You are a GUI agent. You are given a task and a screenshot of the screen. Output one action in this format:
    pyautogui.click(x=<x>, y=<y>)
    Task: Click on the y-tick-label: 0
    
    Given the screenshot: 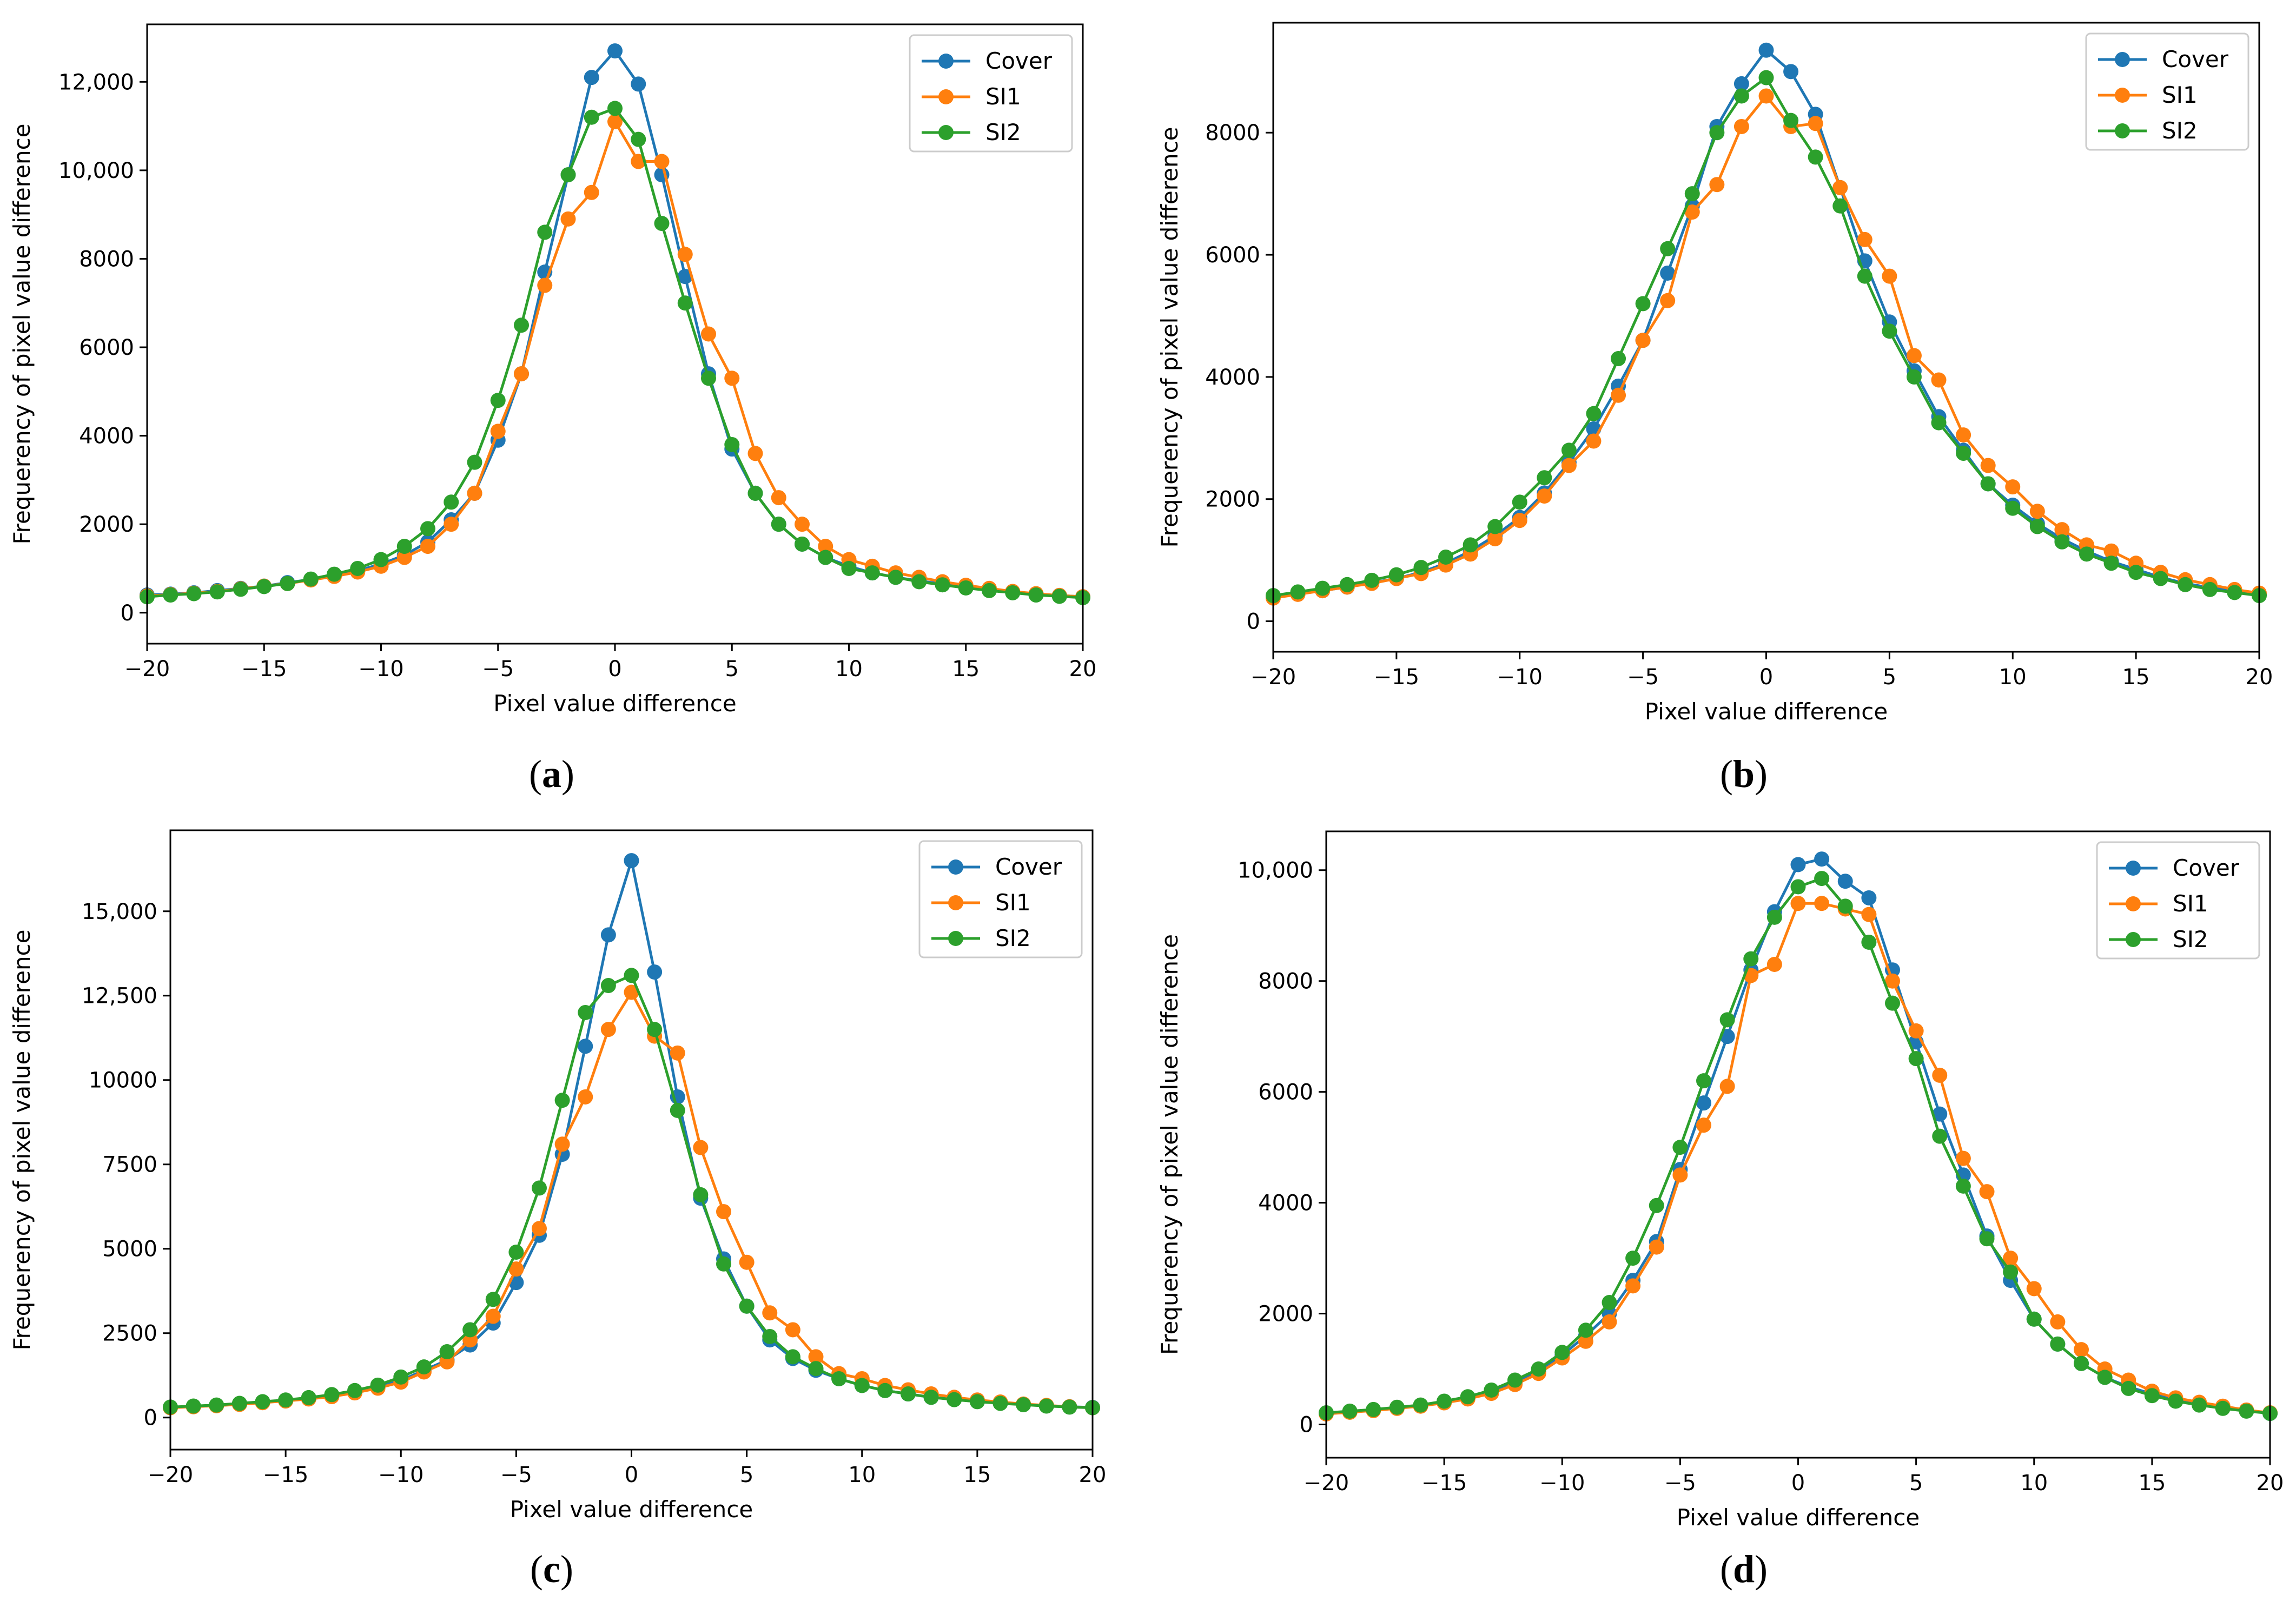 What is the action you would take?
    pyautogui.click(x=127, y=613)
    